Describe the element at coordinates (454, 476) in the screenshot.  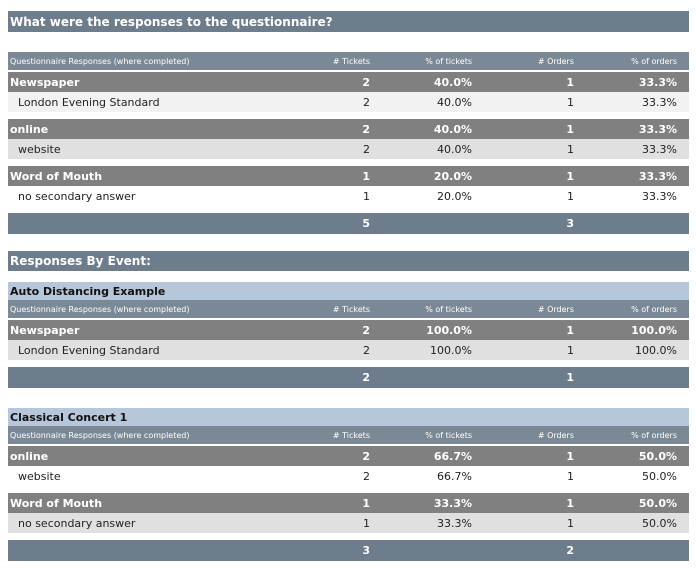
I see `sub-row-value: 66.7%` at that location.